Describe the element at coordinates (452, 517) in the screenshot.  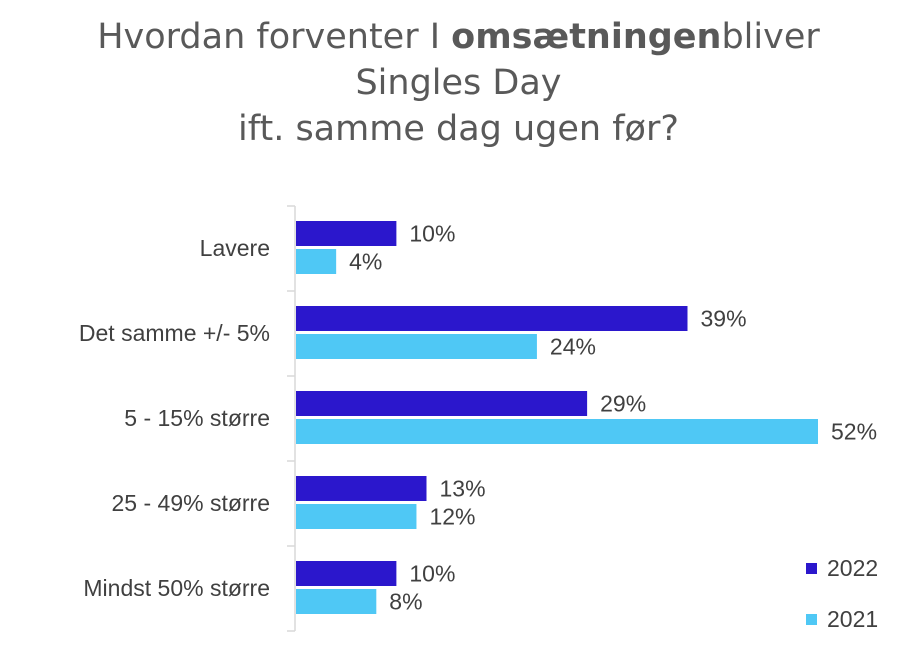
I see `data-label: 12%` at that location.